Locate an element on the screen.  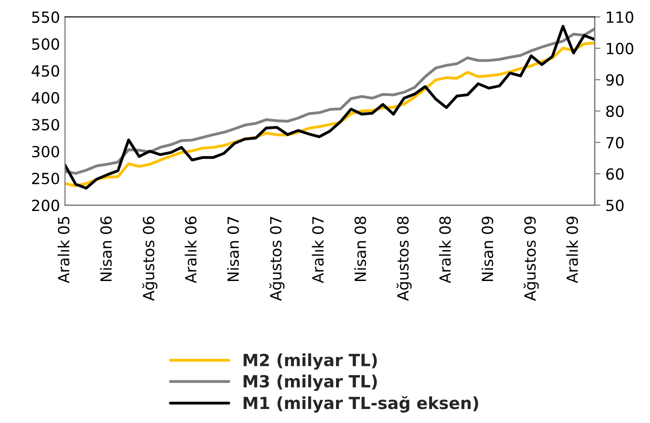
y-tick-label: 500 is located at coordinates (46, 44).